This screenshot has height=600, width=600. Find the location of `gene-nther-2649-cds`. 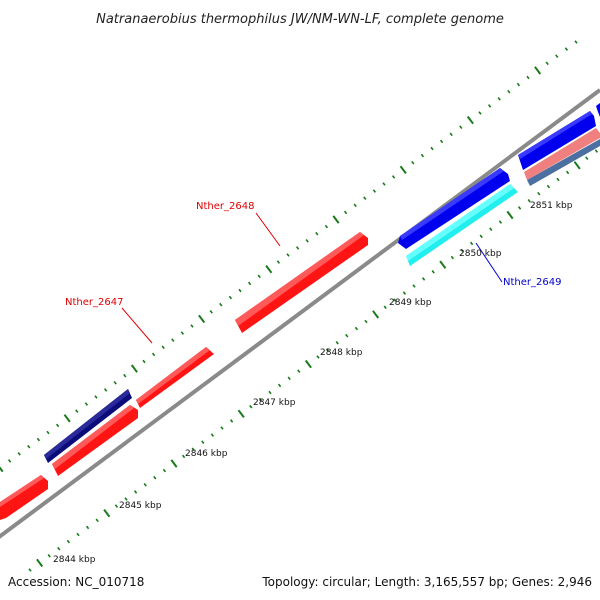

gene-nther-2649-cds is located at coordinates (462, 225).